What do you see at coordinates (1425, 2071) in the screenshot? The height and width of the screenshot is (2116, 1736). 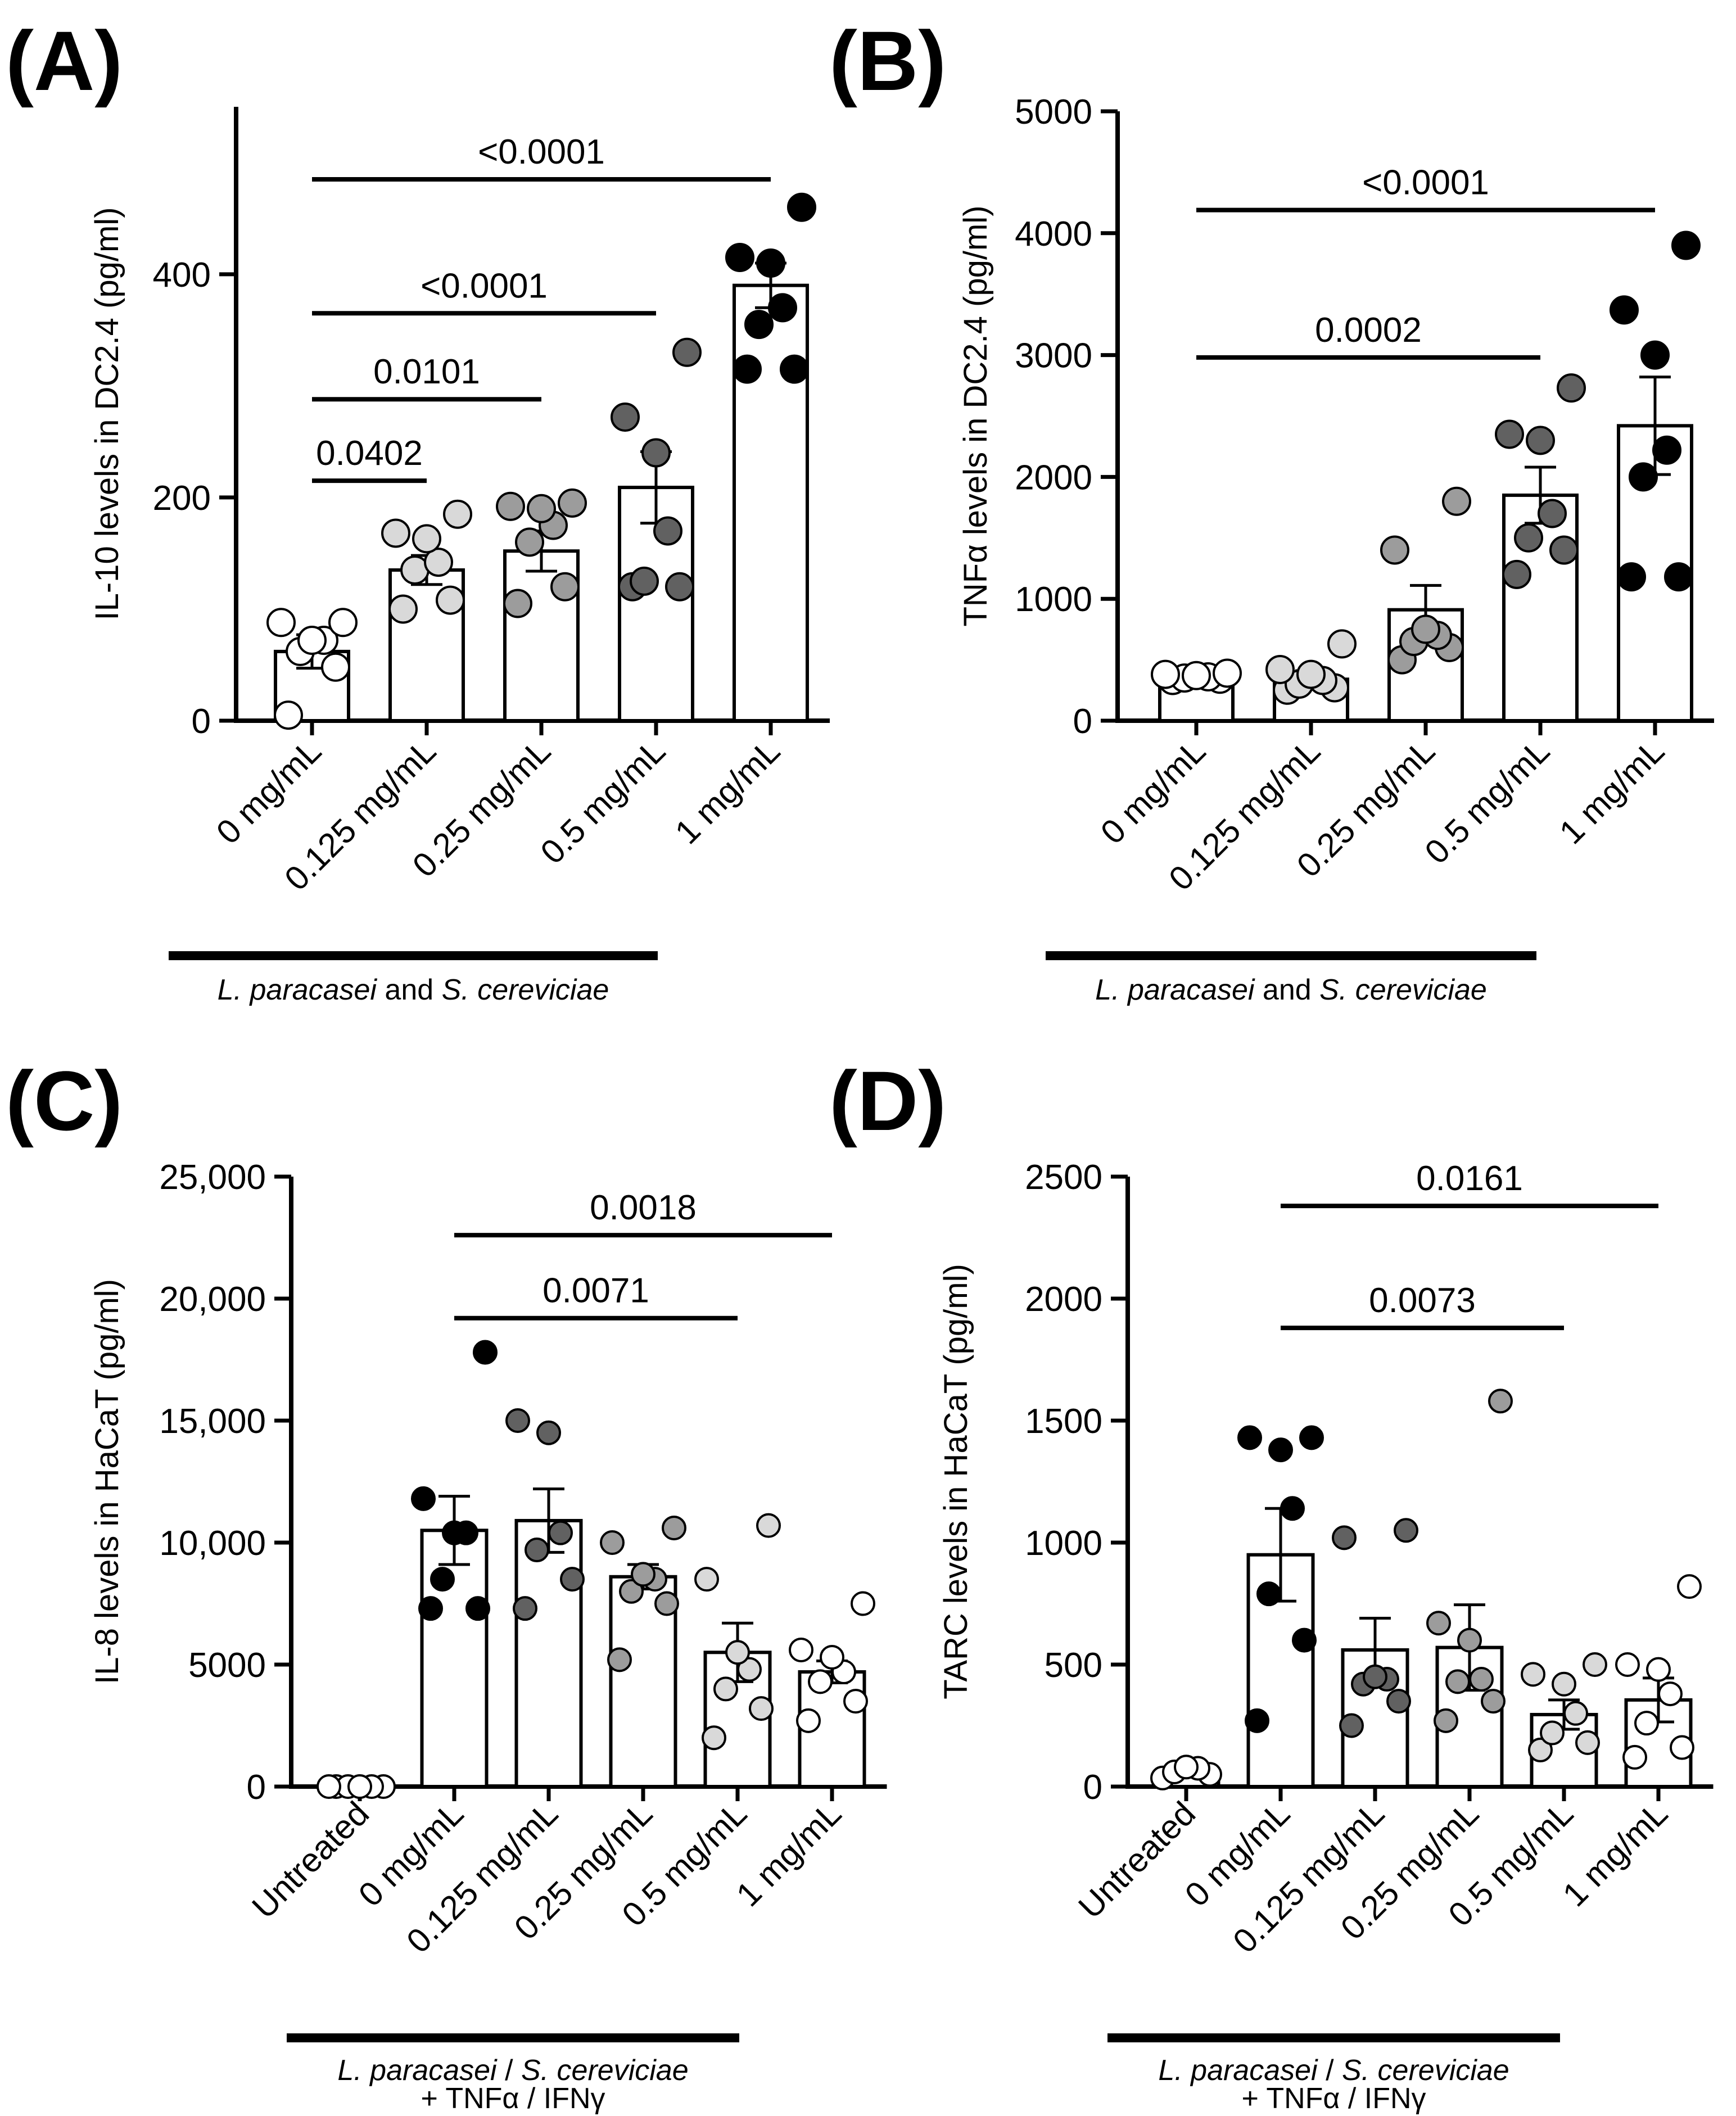 I see `panel-d-group-label-part: S. cereviciae` at bounding box center [1425, 2071].